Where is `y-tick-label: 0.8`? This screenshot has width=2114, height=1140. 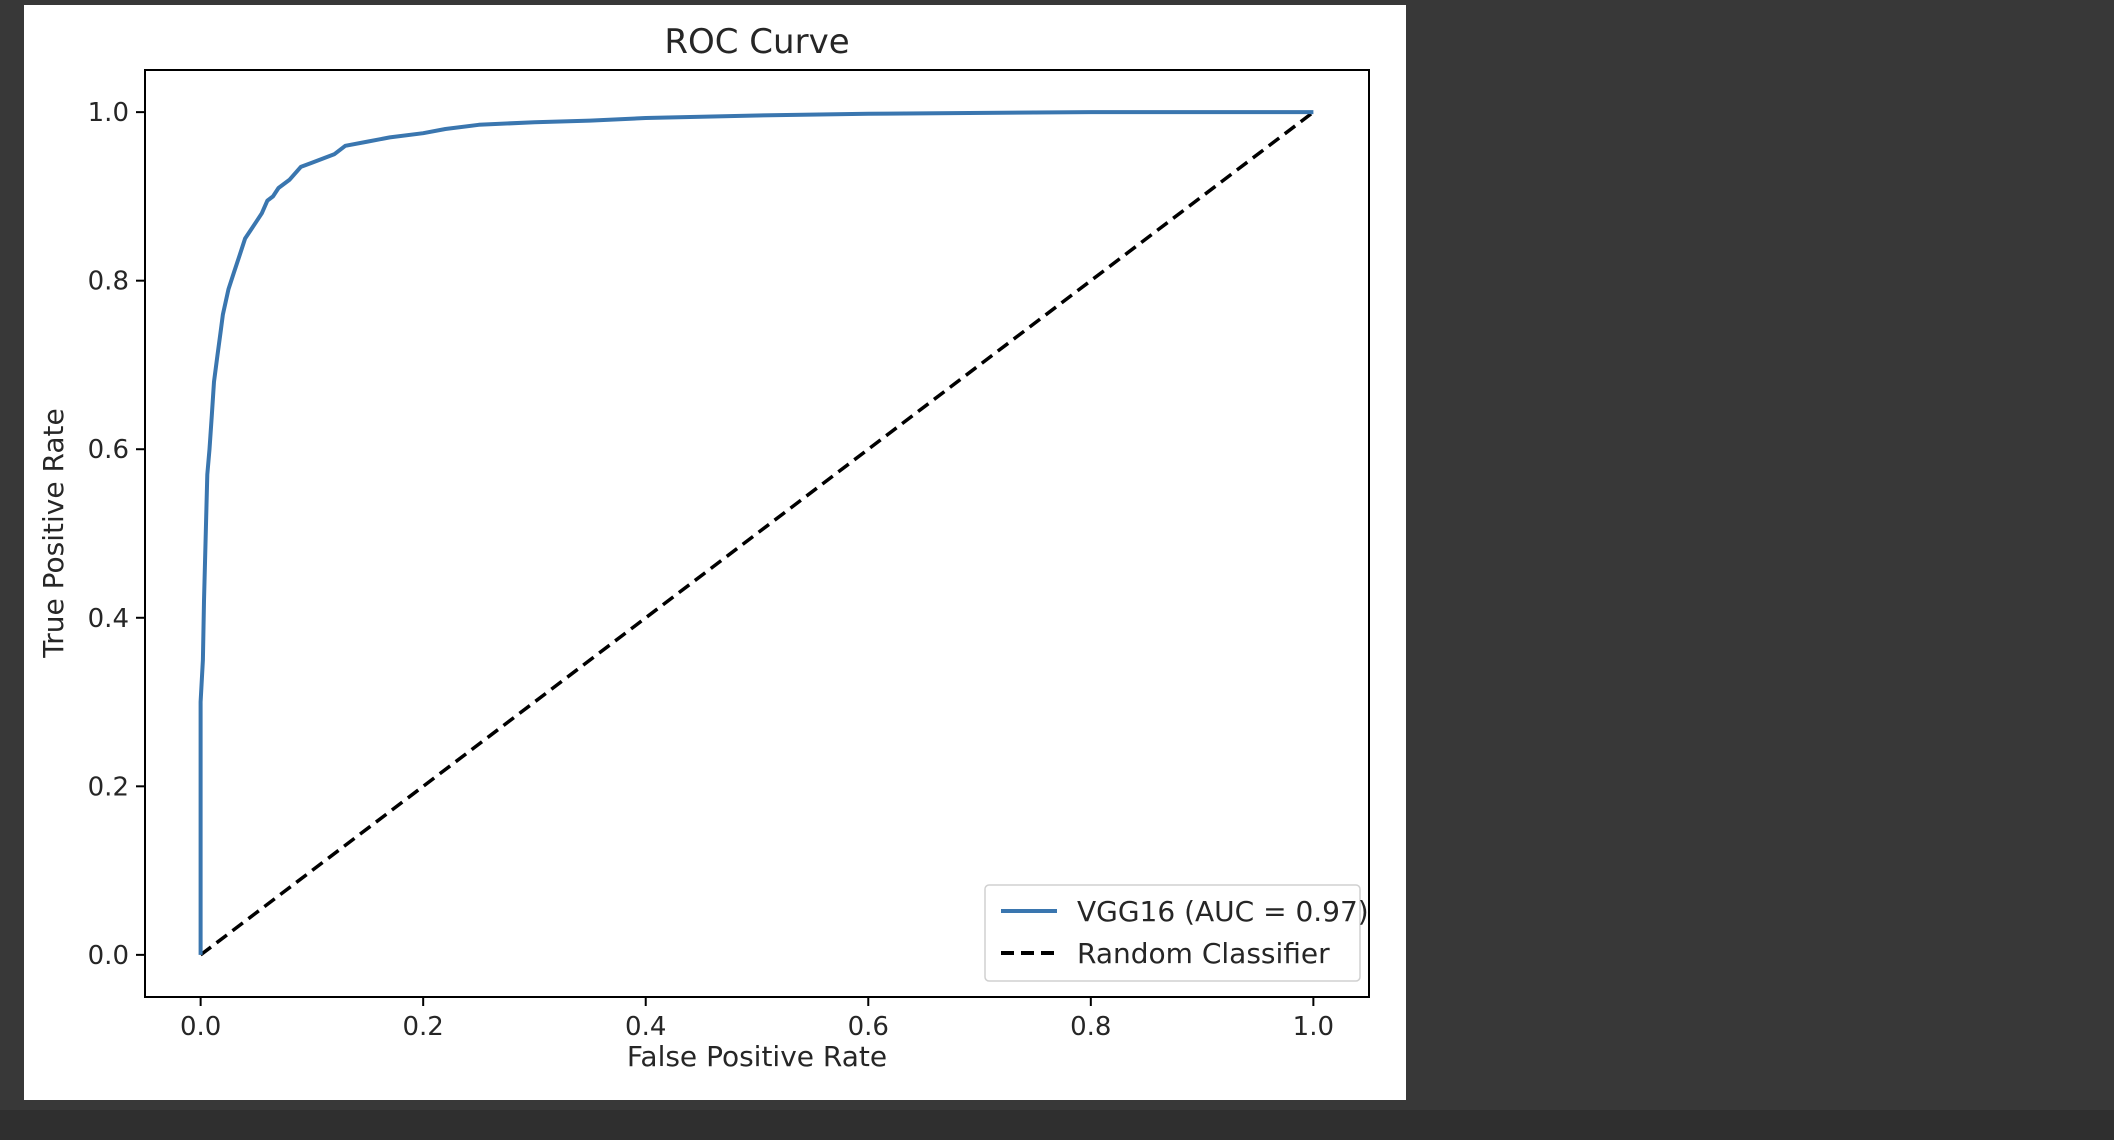
y-tick-label: 0.8 is located at coordinates (108, 282).